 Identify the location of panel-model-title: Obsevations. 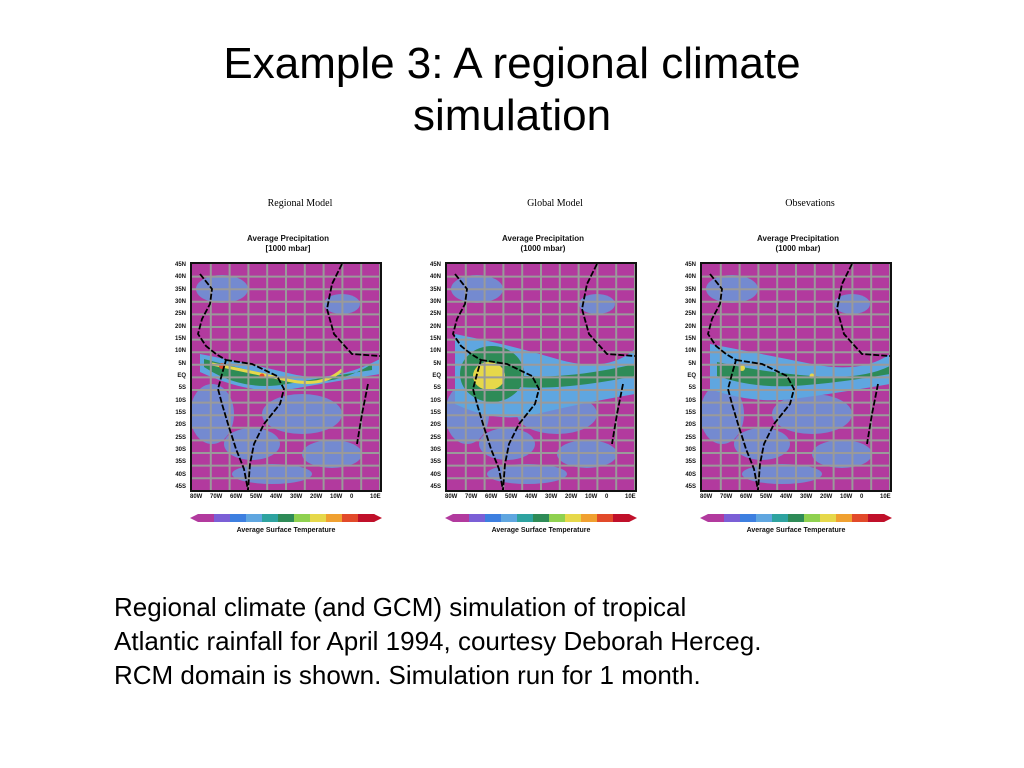
(810, 203).